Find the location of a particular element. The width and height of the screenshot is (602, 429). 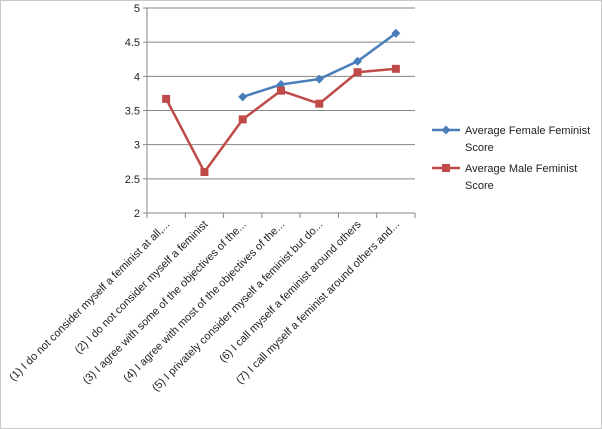

series-line is located at coordinates (319, 65).